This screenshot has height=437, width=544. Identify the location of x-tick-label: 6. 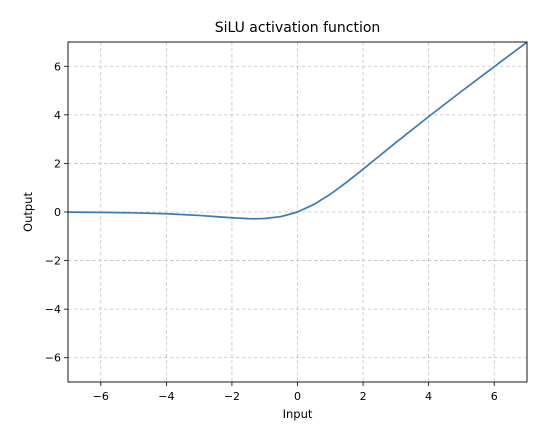
(494, 396).